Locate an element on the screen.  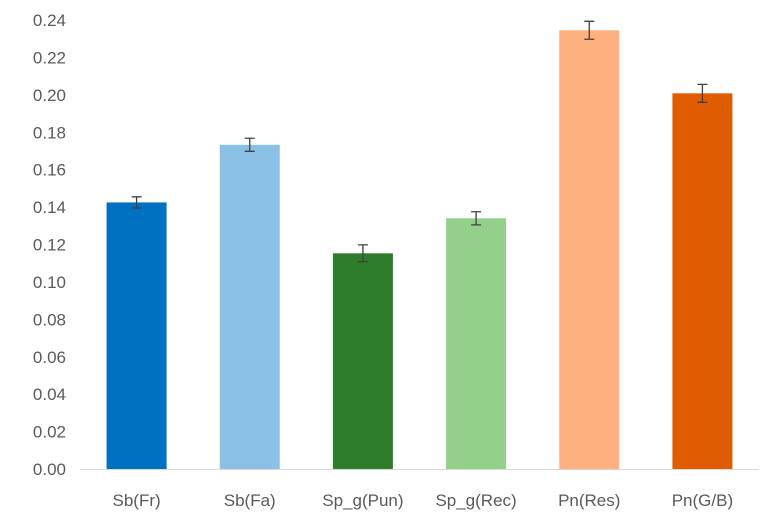
x-category-label: Pn(Res) is located at coordinates (589, 500).